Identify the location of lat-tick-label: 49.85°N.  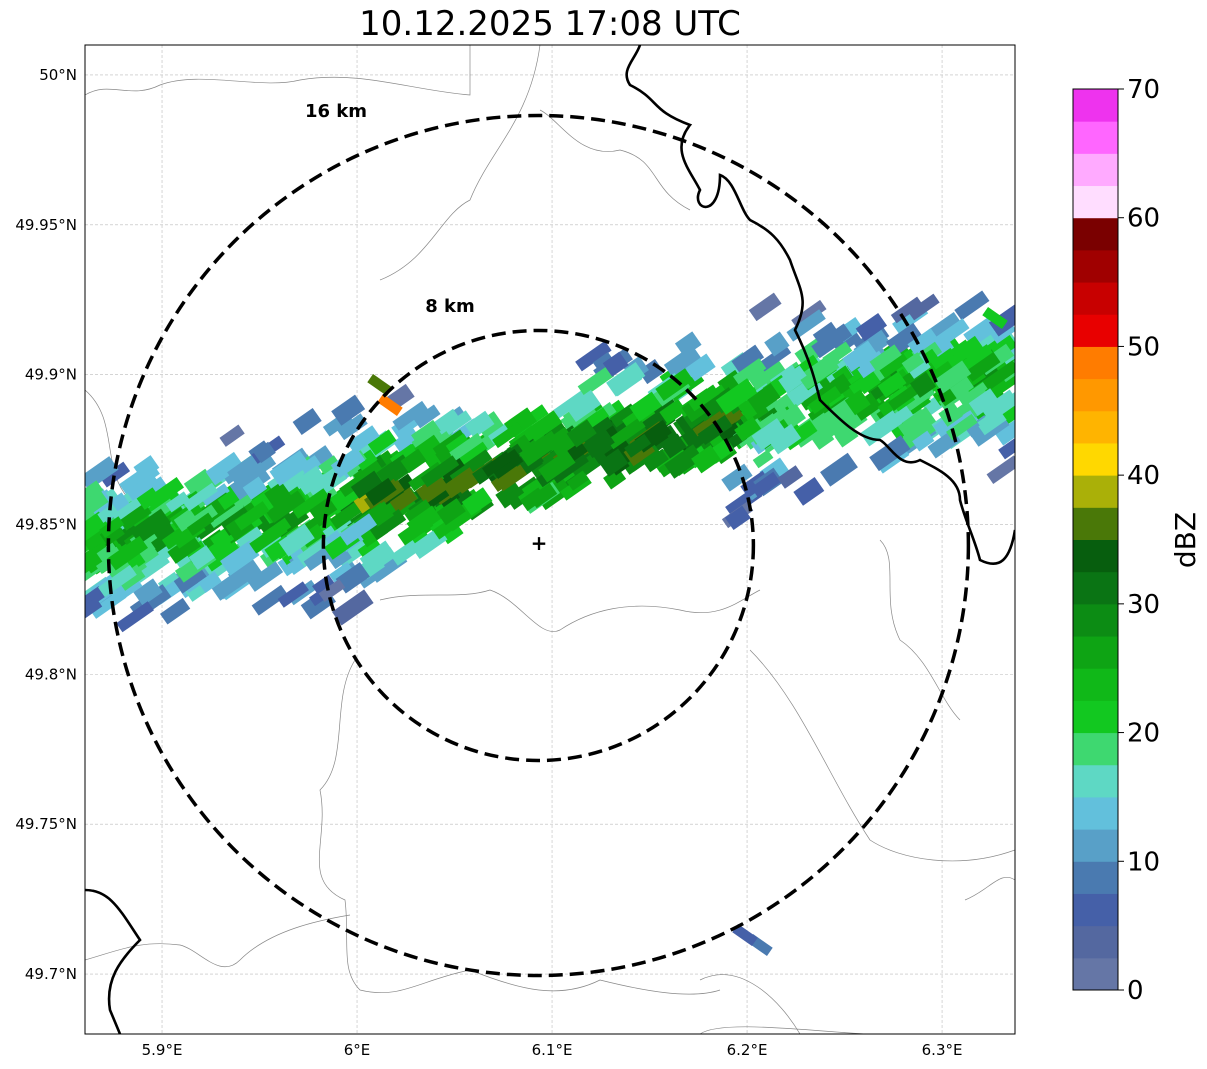
(46, 525).